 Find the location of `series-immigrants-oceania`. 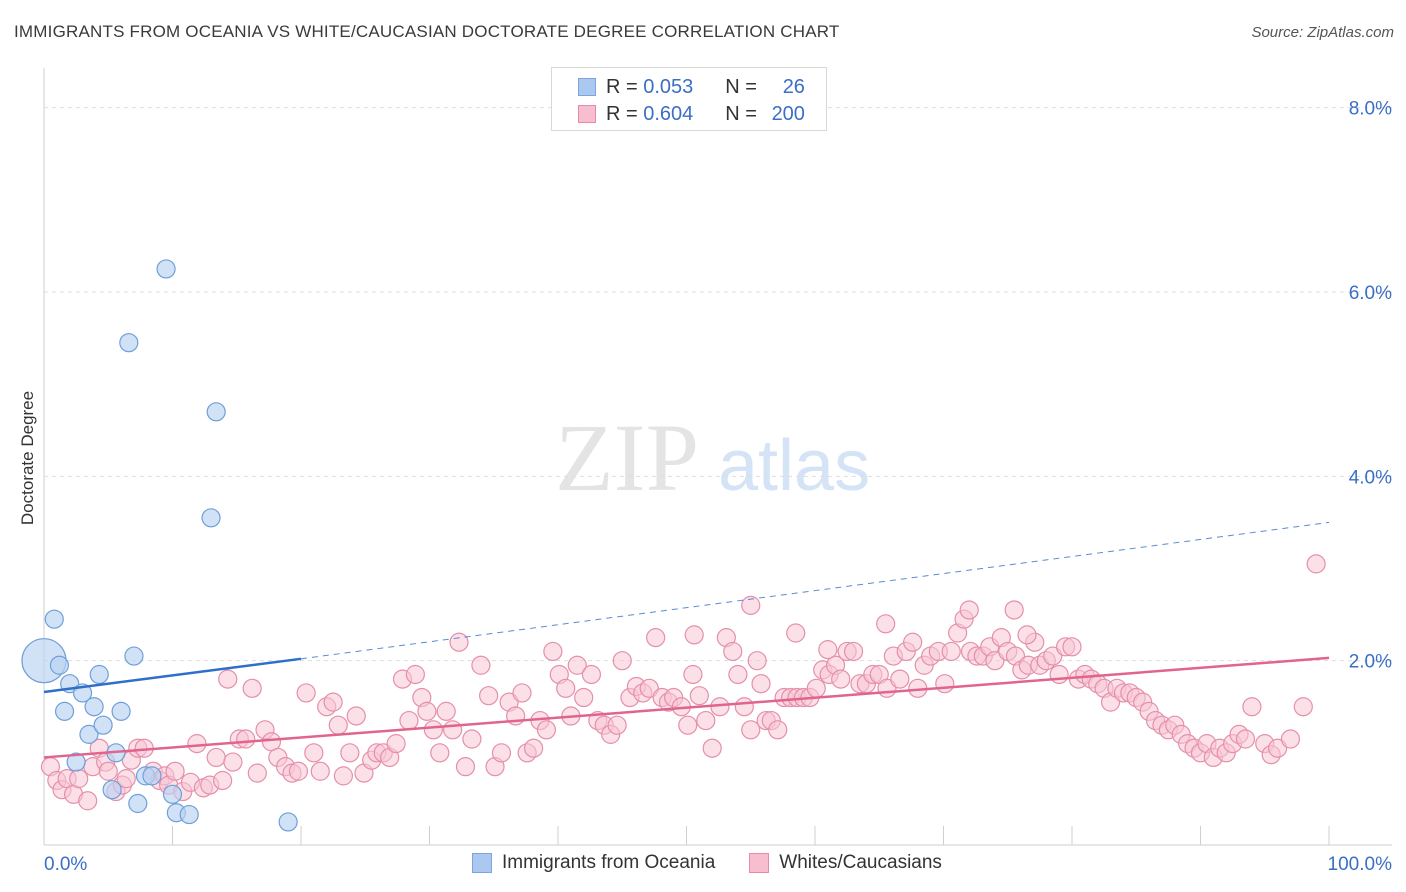

series-immigrants-oceania is located at coordinates (159, 545).